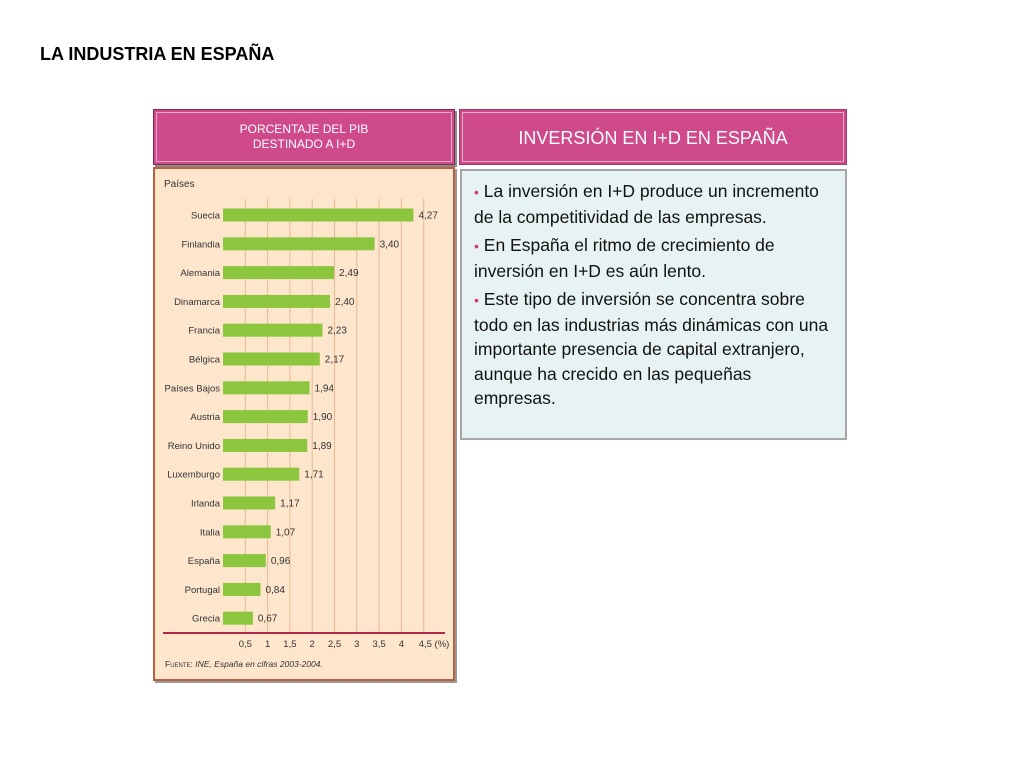 Image resolution: width=1024 pixels, height=768 pixels. What do you see at coordinates (205, 360) in the screenshot?
I see `category-label: Bélgica` at bounding box center [205, 360].